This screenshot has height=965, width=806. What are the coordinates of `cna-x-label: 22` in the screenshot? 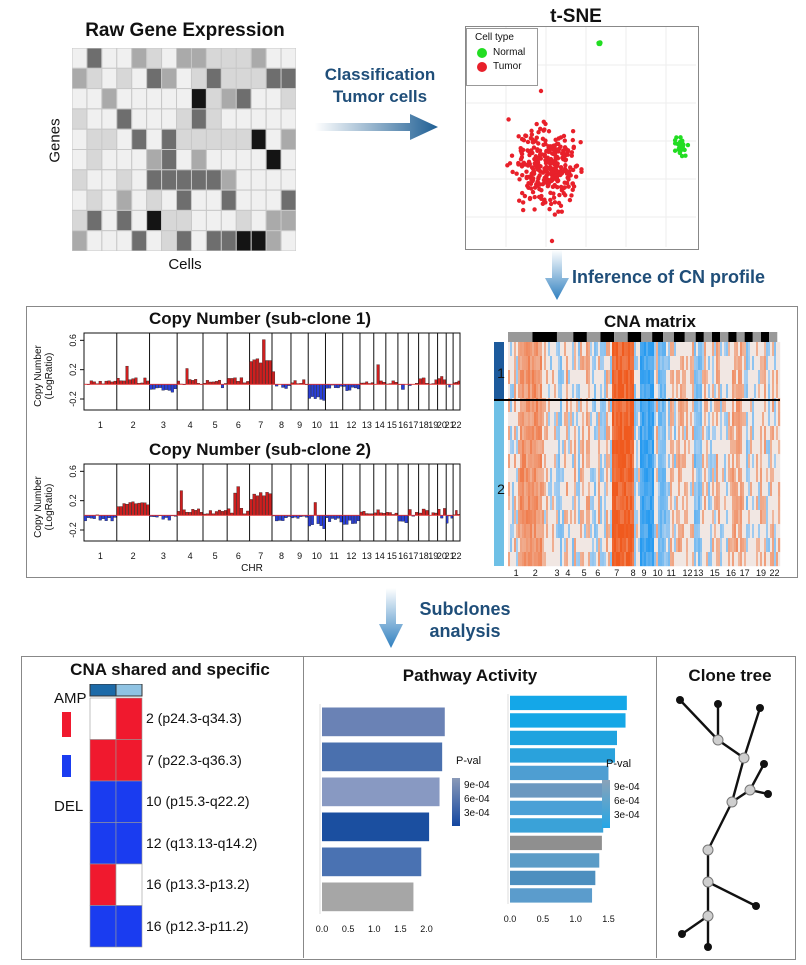 It's located at (775, 572).